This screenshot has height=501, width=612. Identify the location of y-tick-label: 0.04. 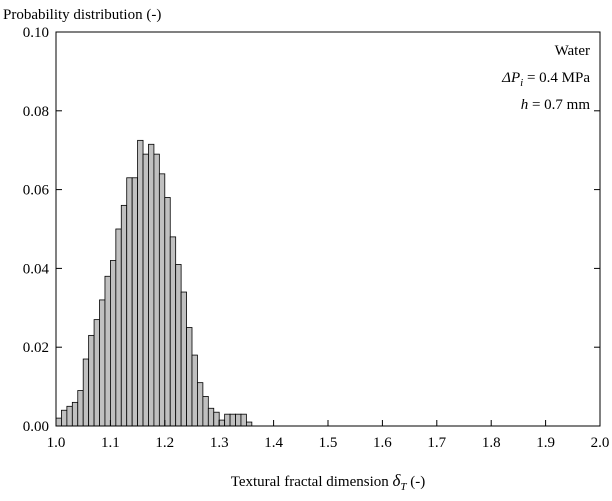
(36, 269).